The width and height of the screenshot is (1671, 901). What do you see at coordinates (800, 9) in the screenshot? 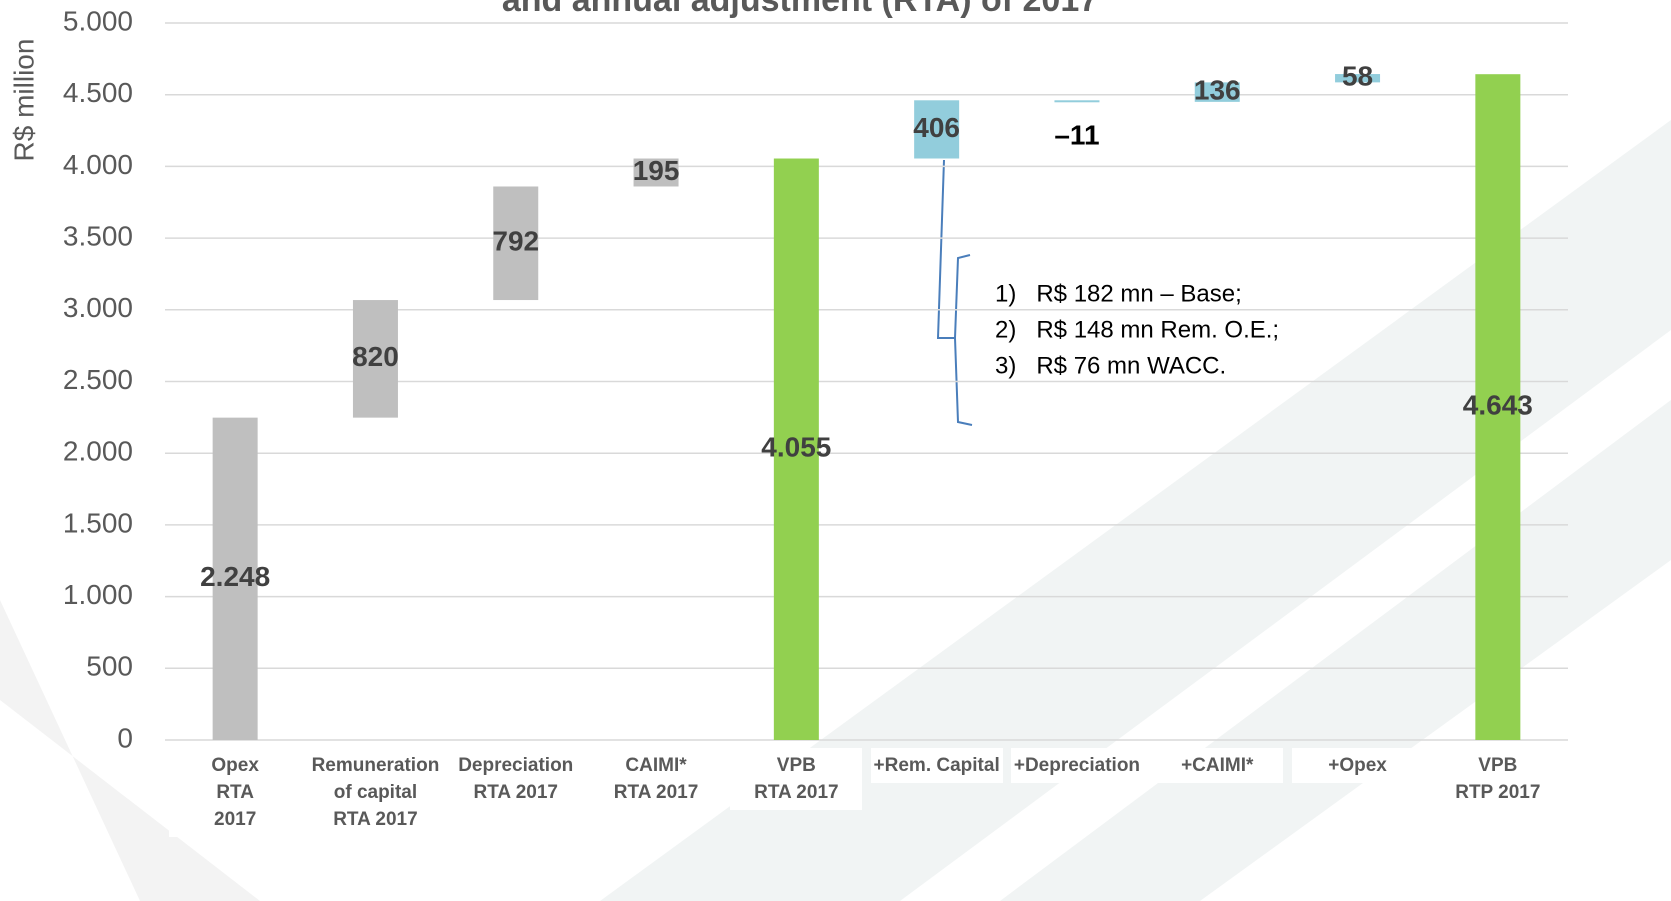
I see `chart-title: and annual adjustment (RTA) of 2017` at bounding box center [800, 9].